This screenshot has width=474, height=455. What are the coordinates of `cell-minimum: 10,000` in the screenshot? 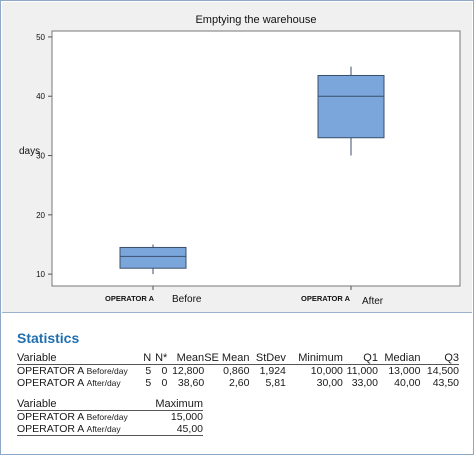 It's located at (326, 371).